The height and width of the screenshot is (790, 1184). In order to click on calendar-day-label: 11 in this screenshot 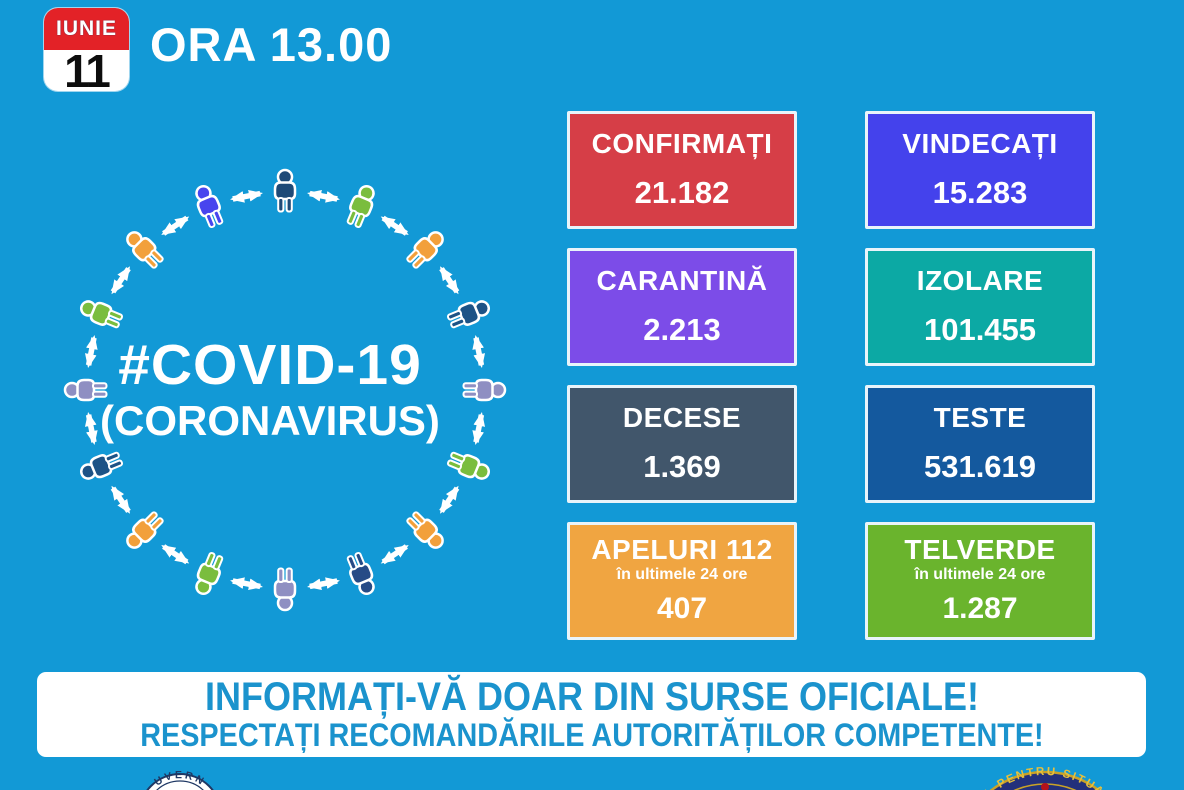, I will do `click(87, 68)`.